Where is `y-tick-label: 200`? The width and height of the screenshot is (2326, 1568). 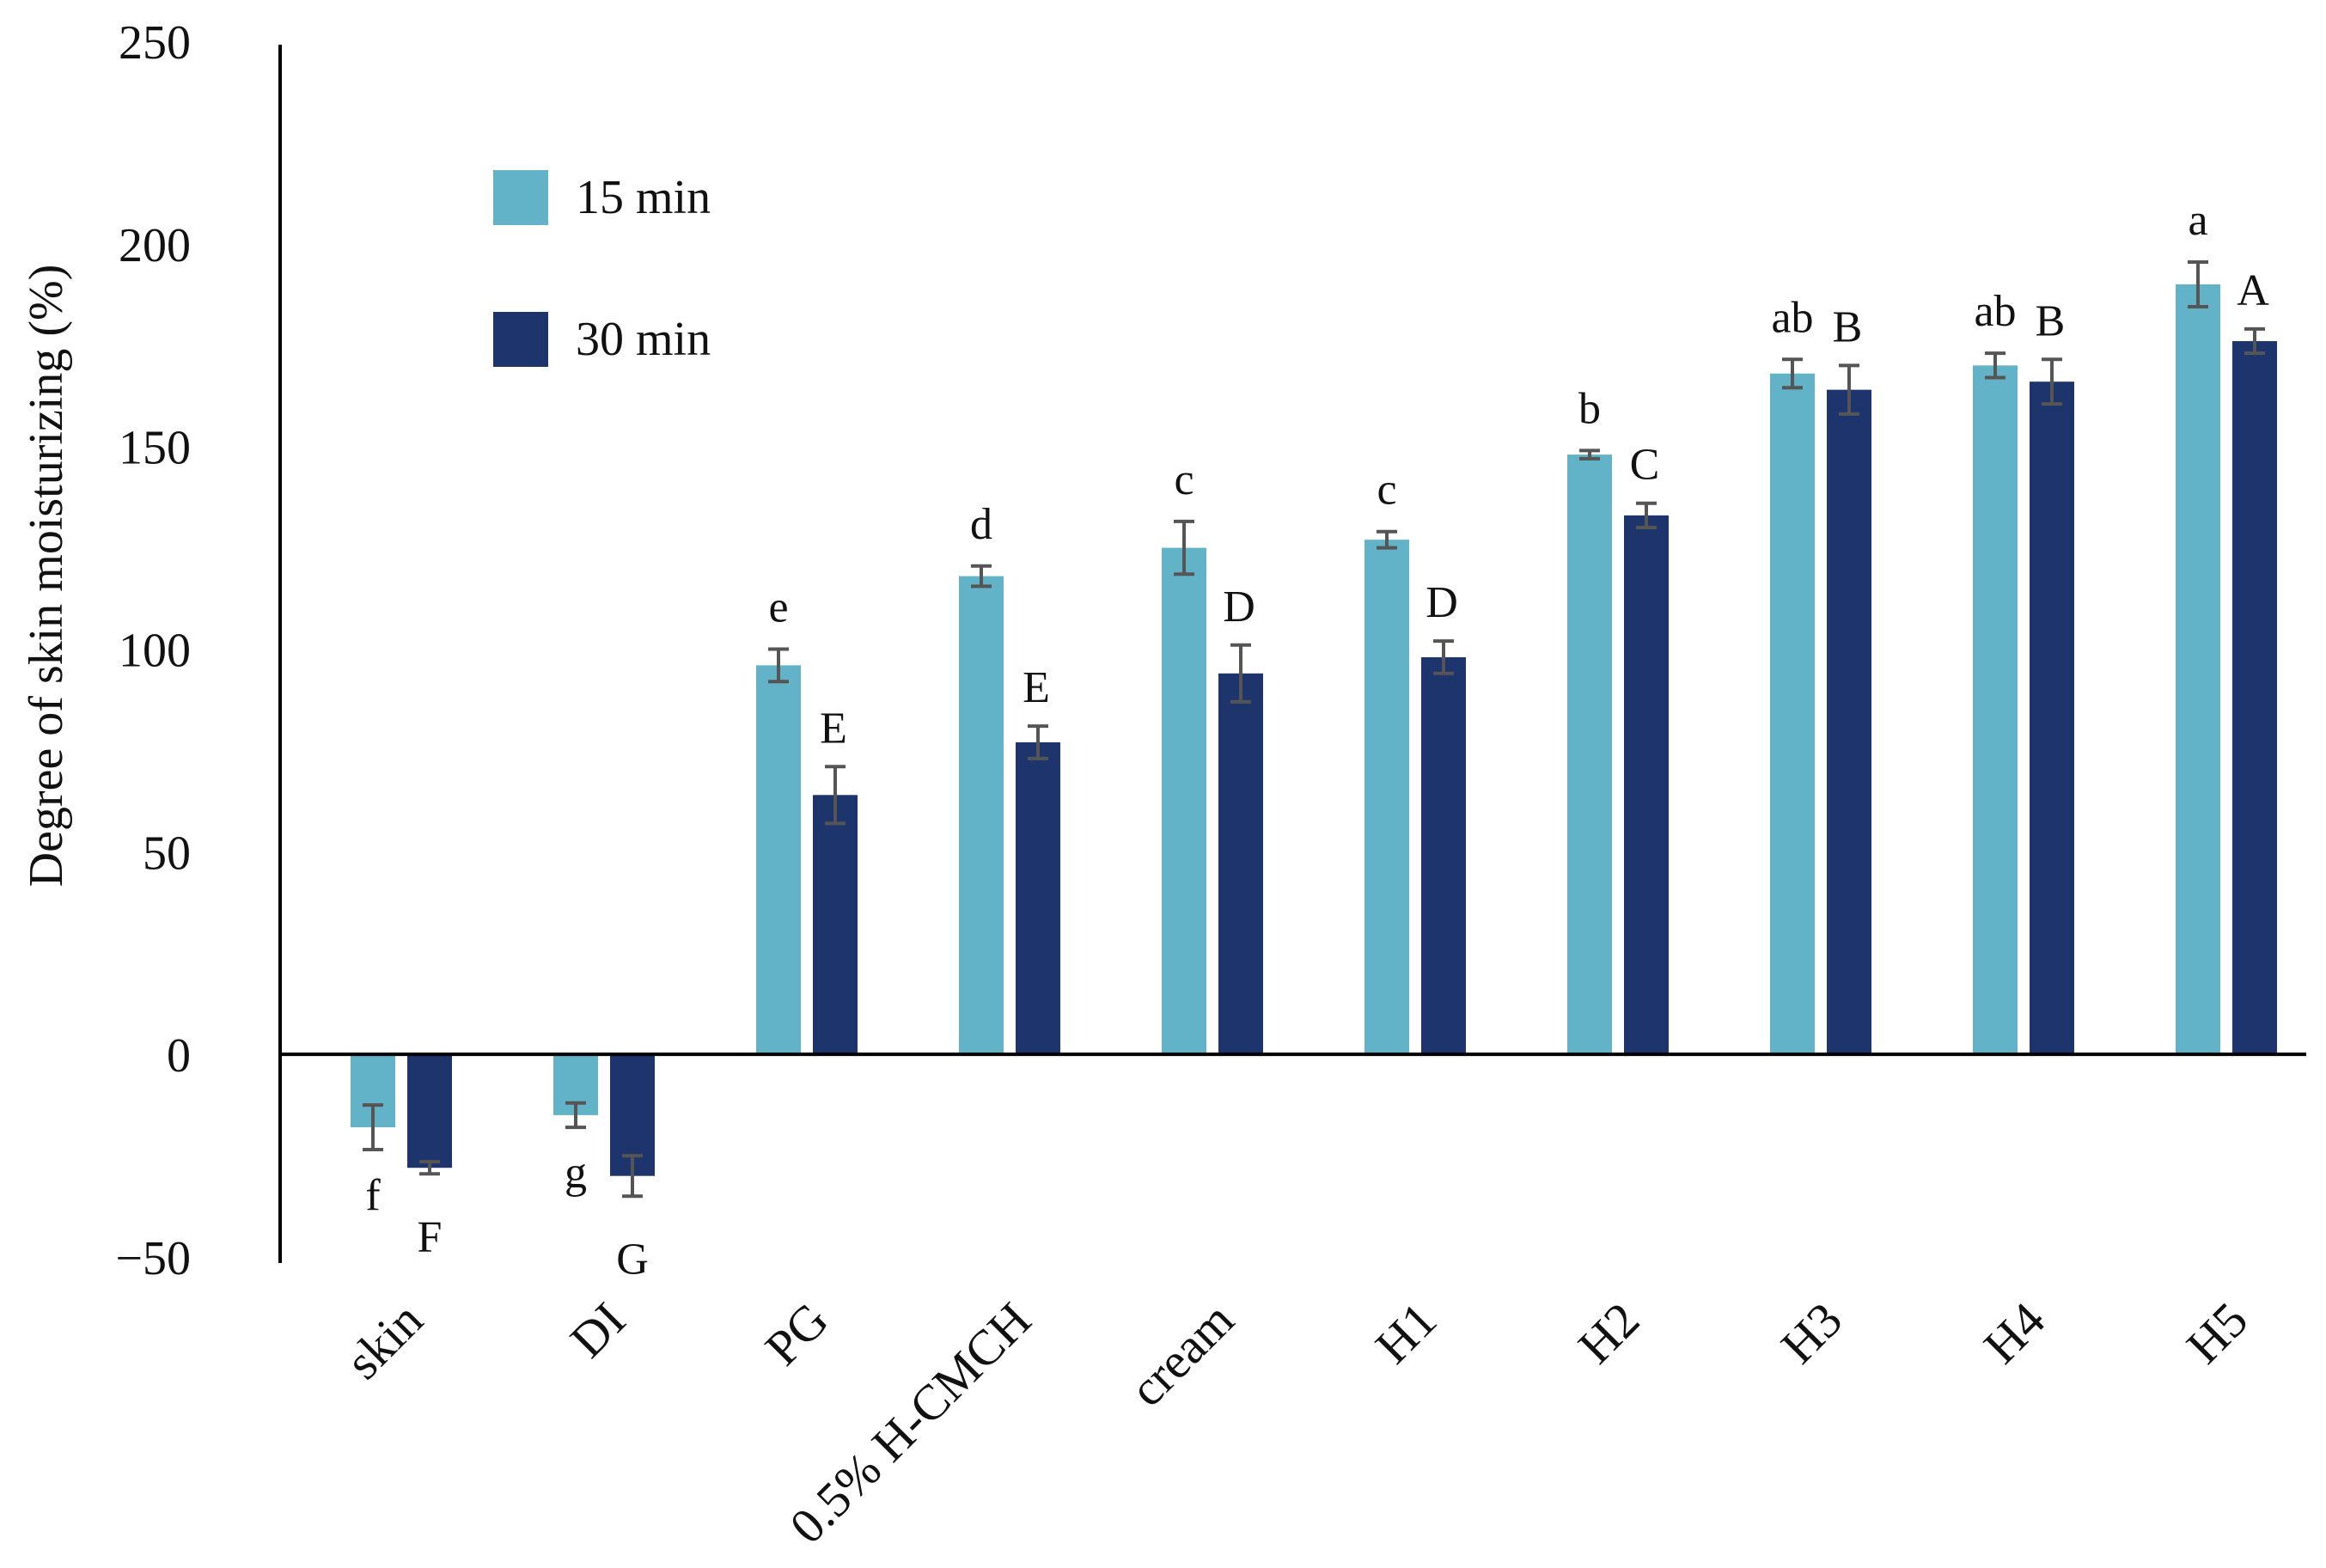 y-tick-label: 200 is located at coordinates (155, 245).